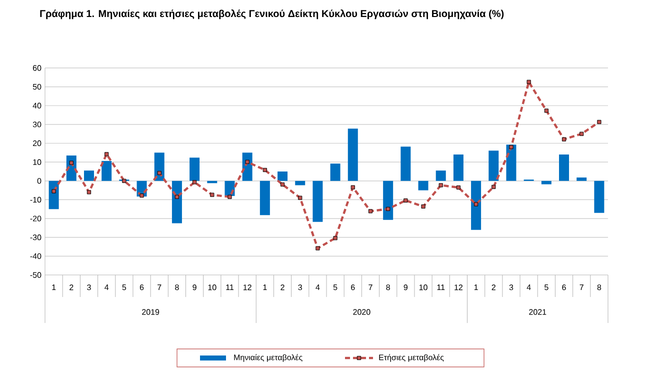 This screenshot has height=377, width=656. Describe the element at coordinates (36, 199) in the screenshot. I see `y-tick-label: -10` at that location.